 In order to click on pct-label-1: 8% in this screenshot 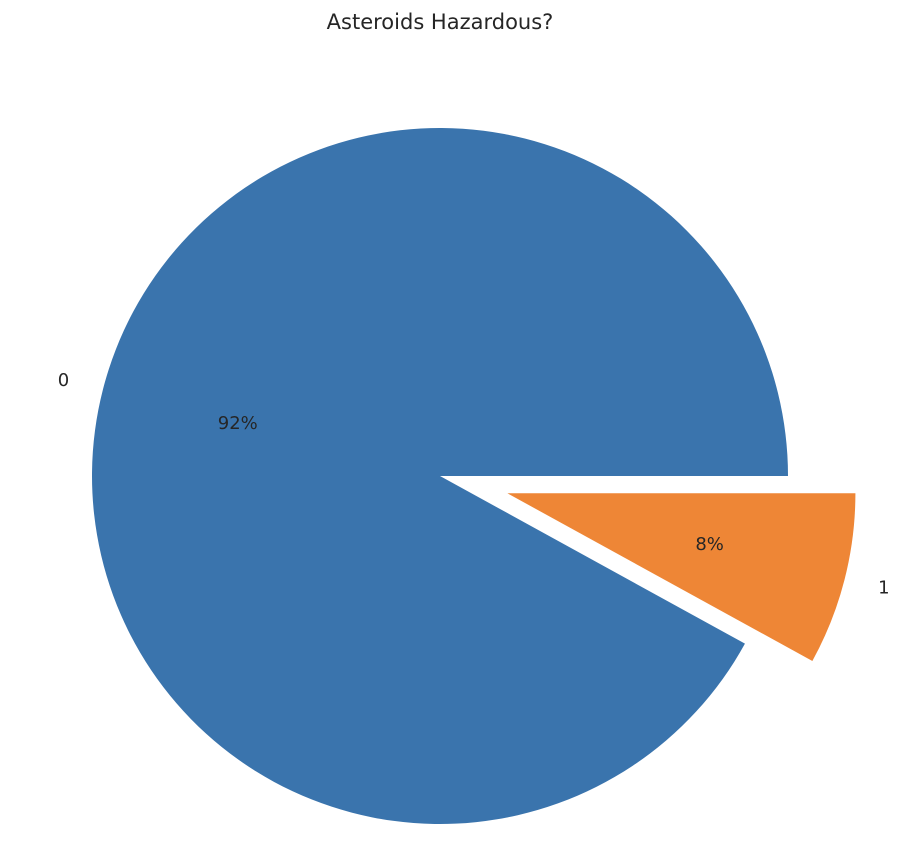, I will do `click(709, 544)`.